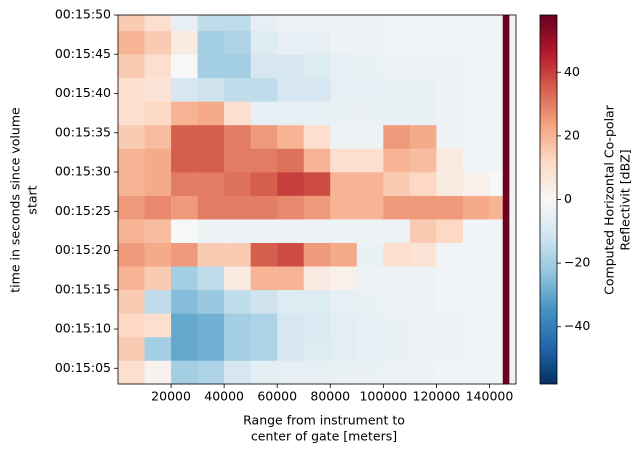 This screenshot has height=454, width=642. Describe the element at coordinates (609, 199) in the screenshot. I see `colorbar-label: Computed Horizontal Co-polar` at that location.